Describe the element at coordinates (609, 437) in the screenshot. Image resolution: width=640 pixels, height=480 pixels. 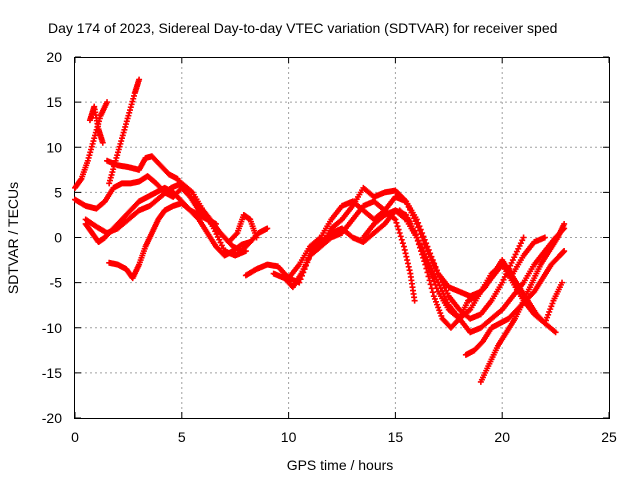
I see `x-tick-label: 25` at that location.